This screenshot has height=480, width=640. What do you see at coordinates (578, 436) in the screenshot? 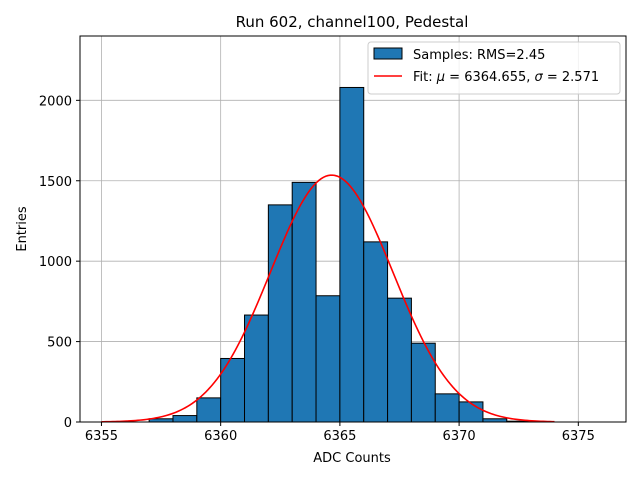
I see `x-tick-label: 6375` at bounding box center [578, 436].